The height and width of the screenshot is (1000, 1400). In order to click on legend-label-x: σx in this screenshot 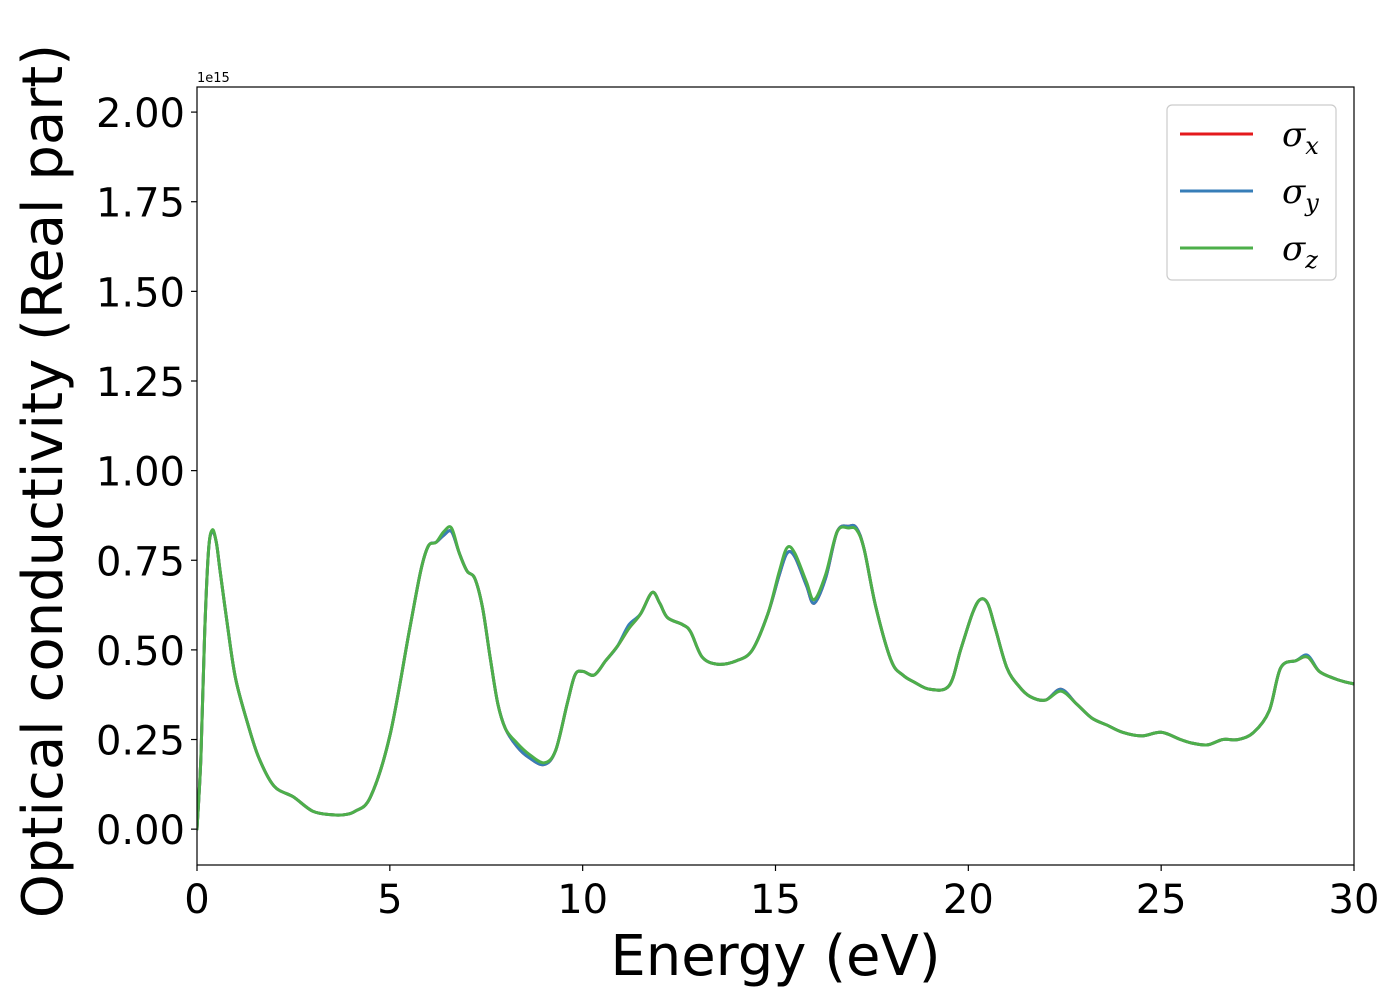, I will do `click(1300, 137)`.